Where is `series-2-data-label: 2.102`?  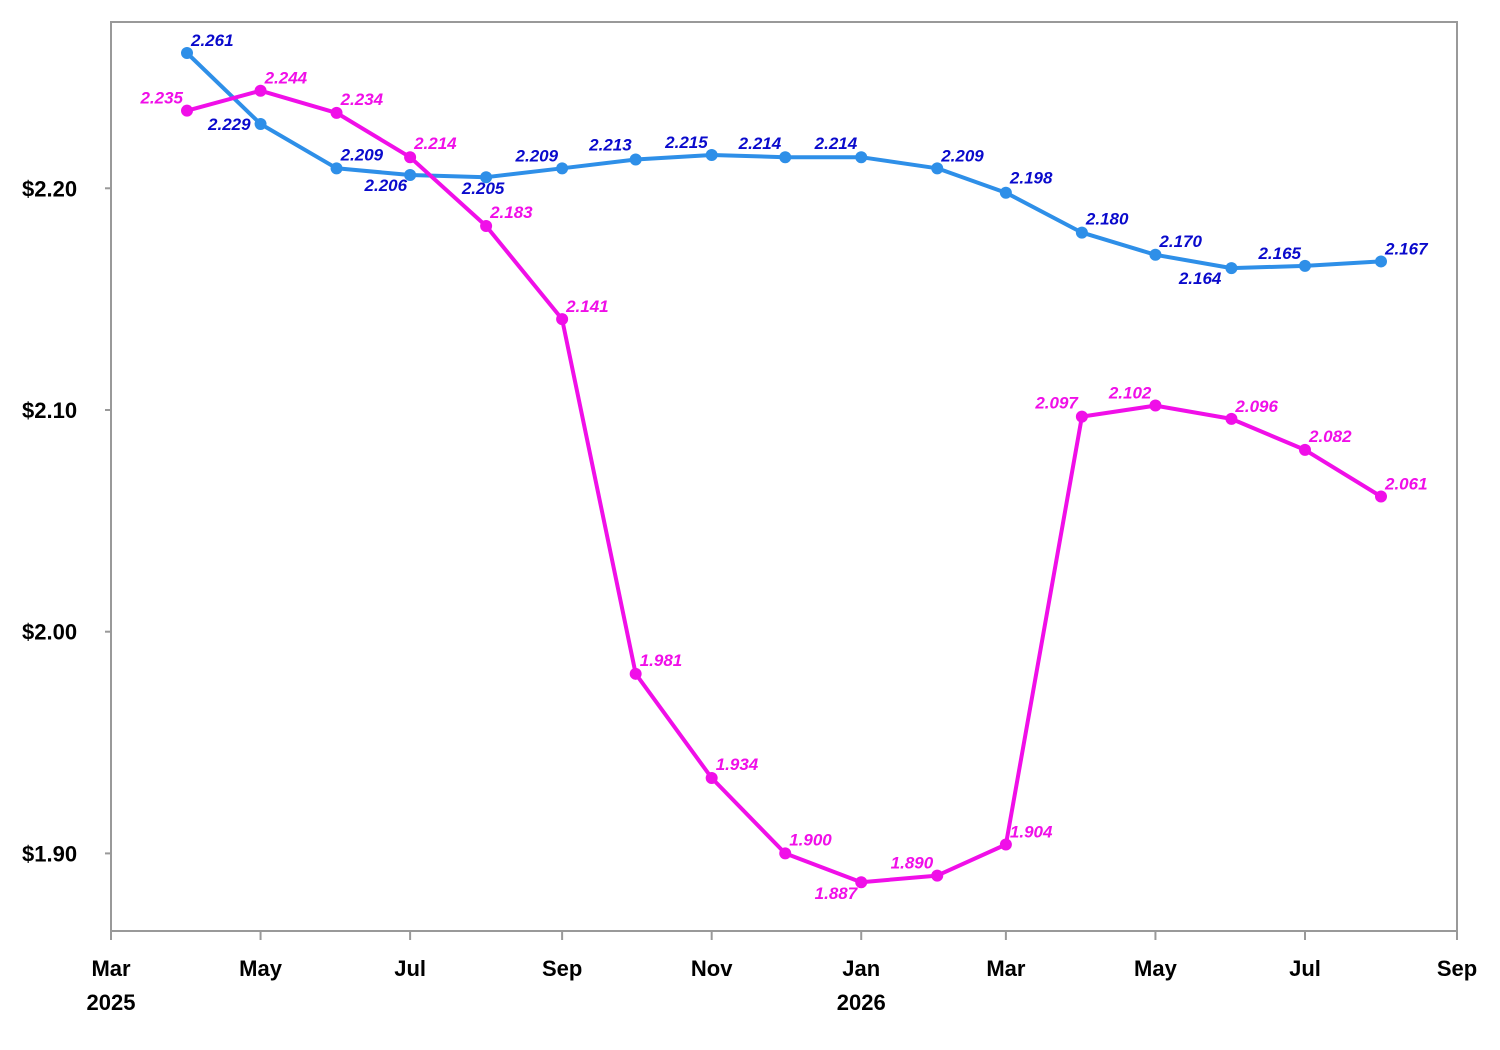
series-2-data-label: 2.102 is located at coordinates (1130, 393).